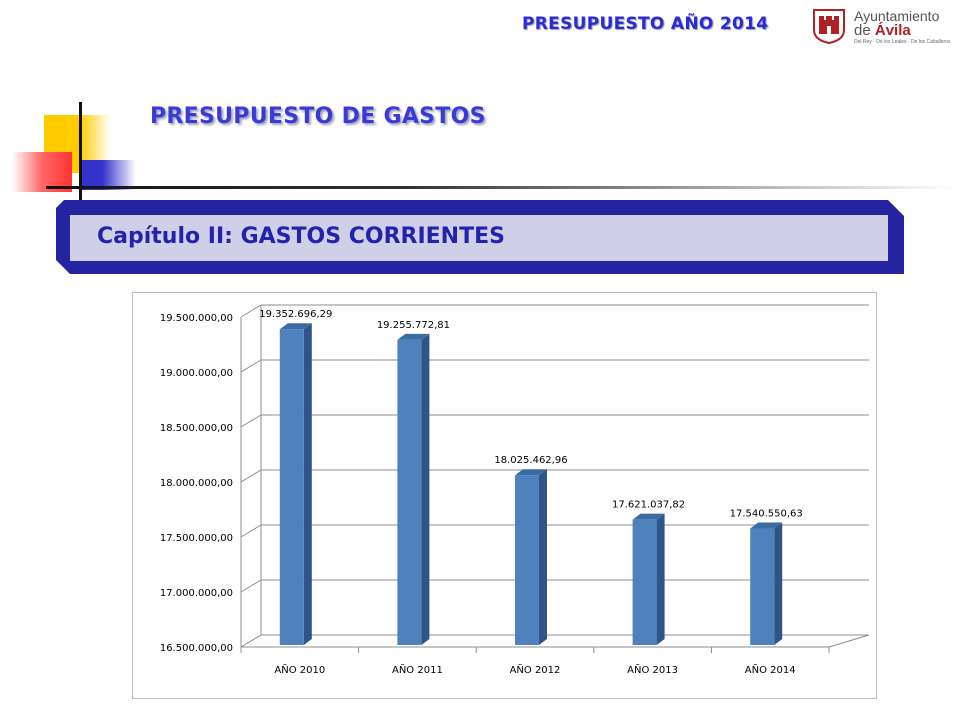 The width and height of the screenshot is (960, 720). I want to click on x-tick-label: AÑO 2011, so click(417, 669).